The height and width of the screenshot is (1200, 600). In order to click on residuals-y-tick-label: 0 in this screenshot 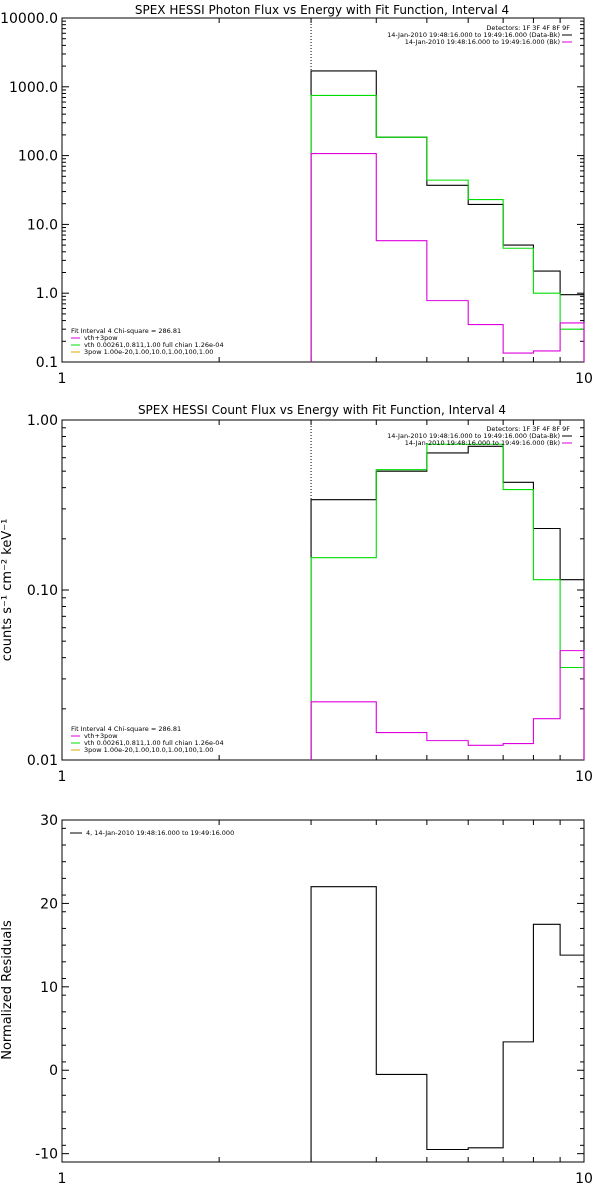, I will do `click(53, 1071)`.